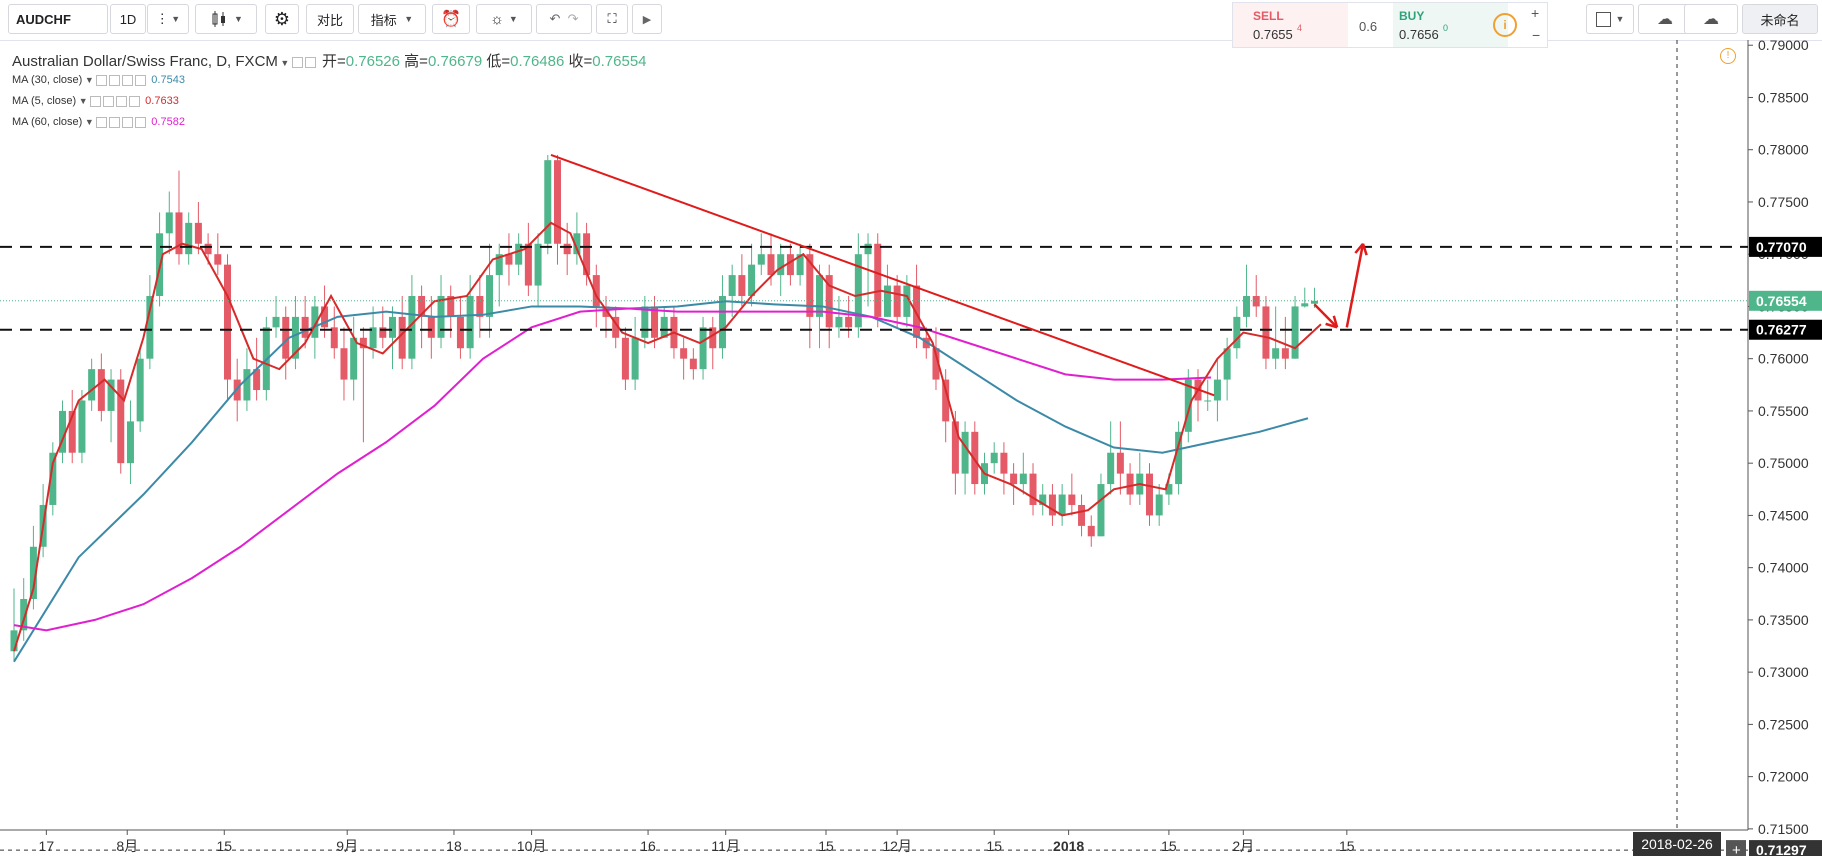 This screenshot has height=856, width=1822. Describe the element at coordinates (1450, 25) in the screenshot. I see `buy-button: BUY 0.7656 0` at that location.